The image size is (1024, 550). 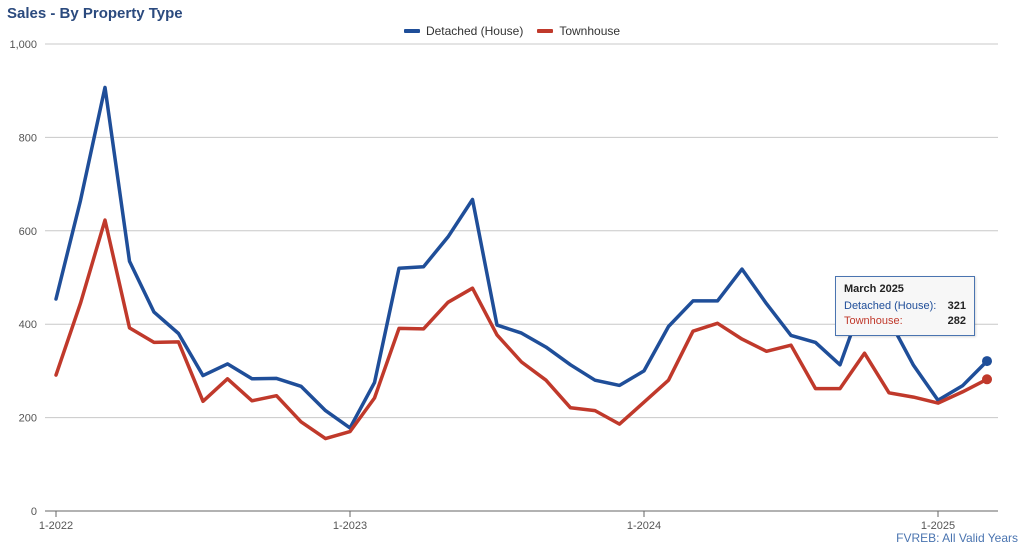 I want to click on legend-item-detached: Detached (House), so click(x=463, y=31).